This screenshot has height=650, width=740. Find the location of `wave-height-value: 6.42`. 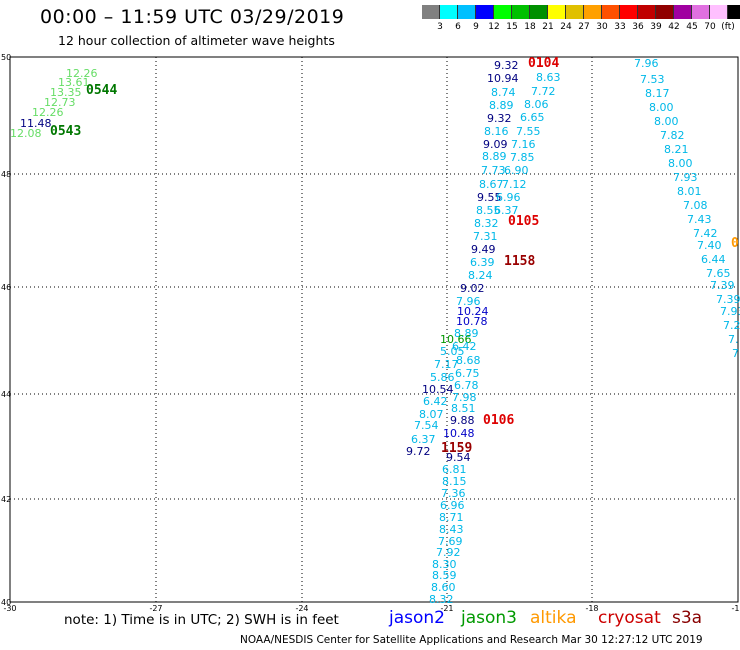

wave-height-value: 6.42 is located at coordinates (464, 346).